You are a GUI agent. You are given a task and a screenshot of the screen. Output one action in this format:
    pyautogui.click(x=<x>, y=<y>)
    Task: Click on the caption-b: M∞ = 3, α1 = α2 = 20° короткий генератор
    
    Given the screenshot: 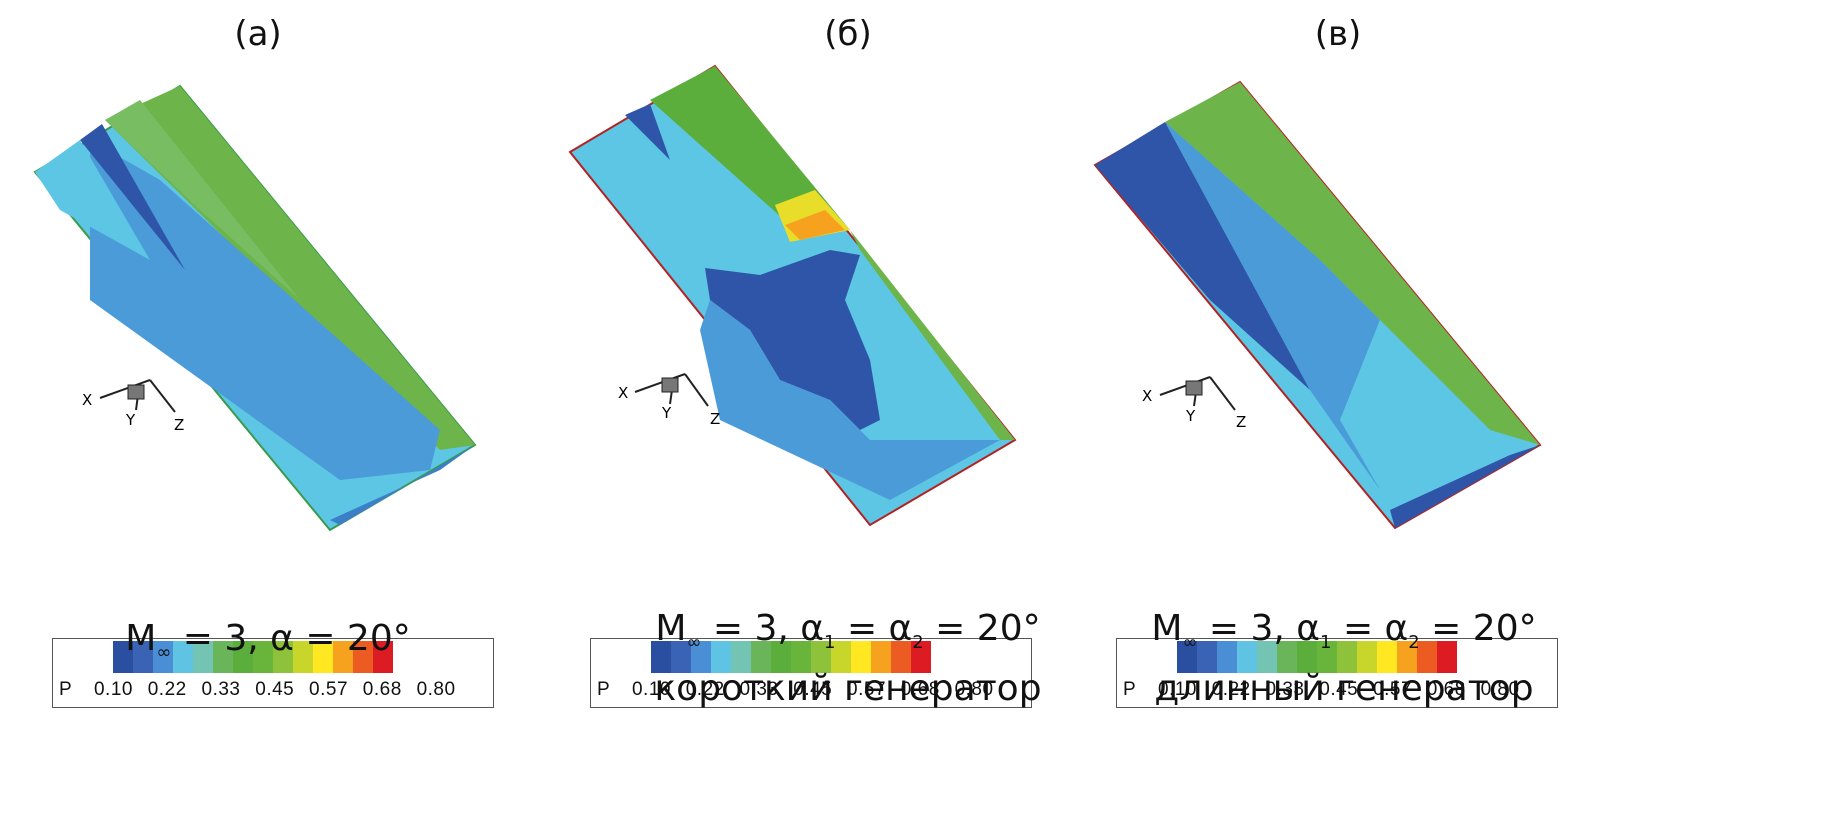 What is the action you would take?
    pyautogui.click(x=848, y=659)
    